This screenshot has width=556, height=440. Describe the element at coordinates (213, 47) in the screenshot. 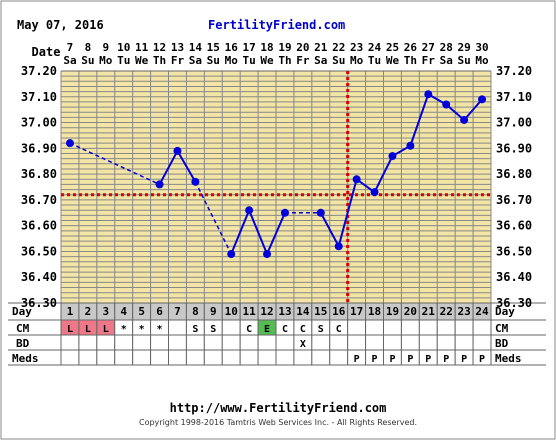

I see `date-label: 15` at that location.